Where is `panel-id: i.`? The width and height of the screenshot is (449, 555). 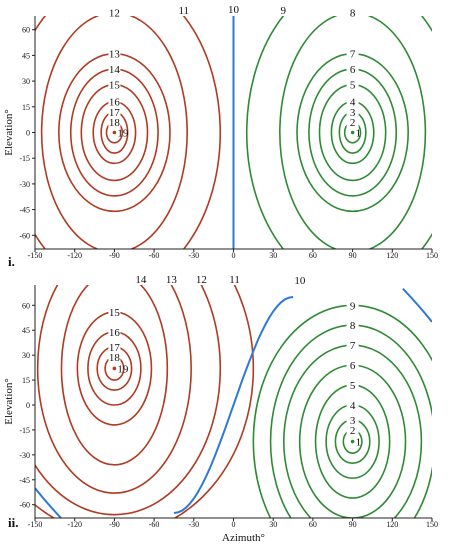
panel-id: i. is located at coordinates (11, 261).